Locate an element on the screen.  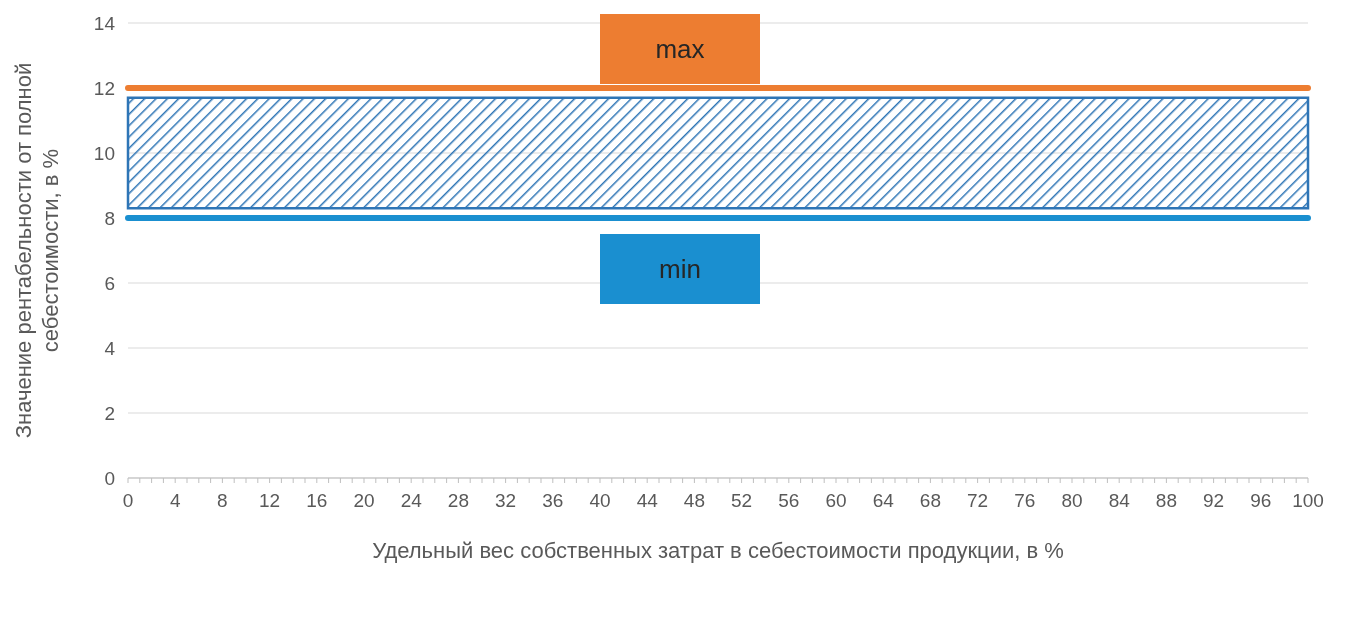
x-tick-label: 52 is located at coordinates (742, 500).